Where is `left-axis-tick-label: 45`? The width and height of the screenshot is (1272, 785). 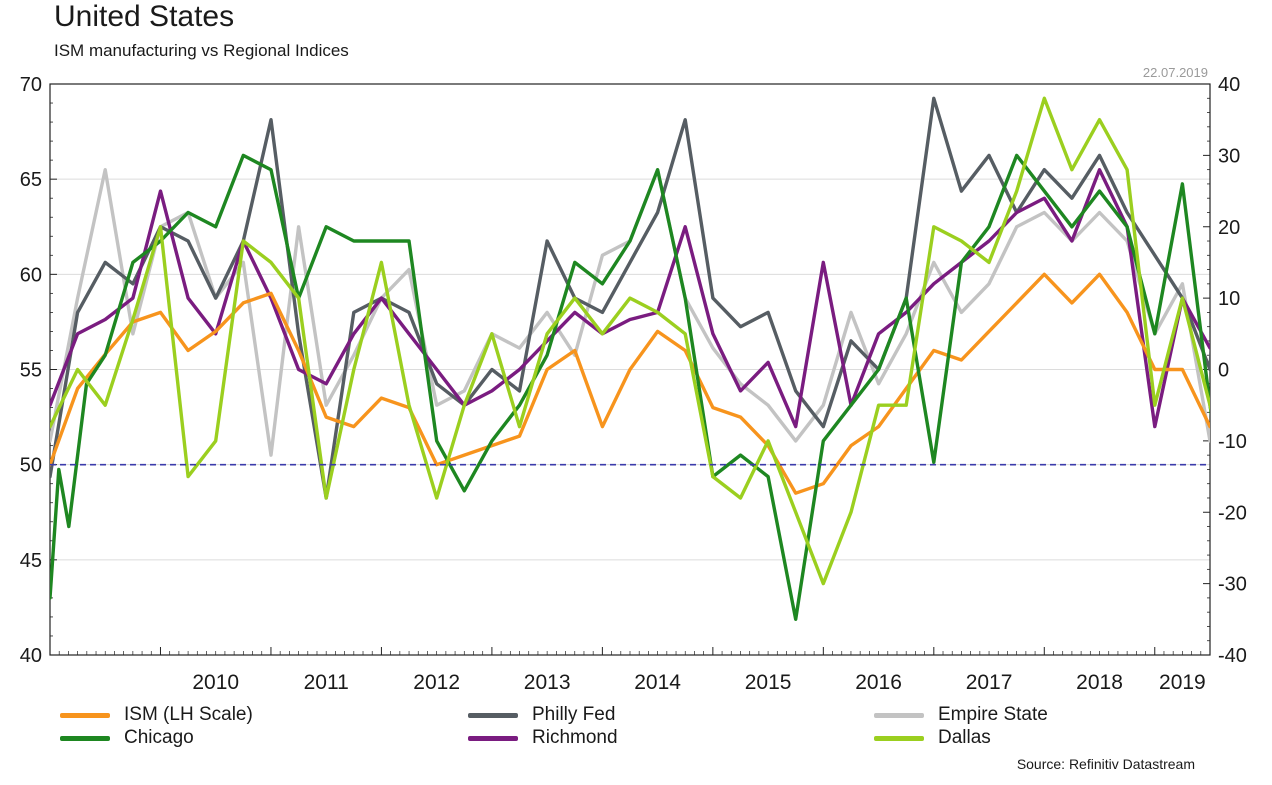 left-axis-tick-label: 45 is located at coordinates (31, 561).